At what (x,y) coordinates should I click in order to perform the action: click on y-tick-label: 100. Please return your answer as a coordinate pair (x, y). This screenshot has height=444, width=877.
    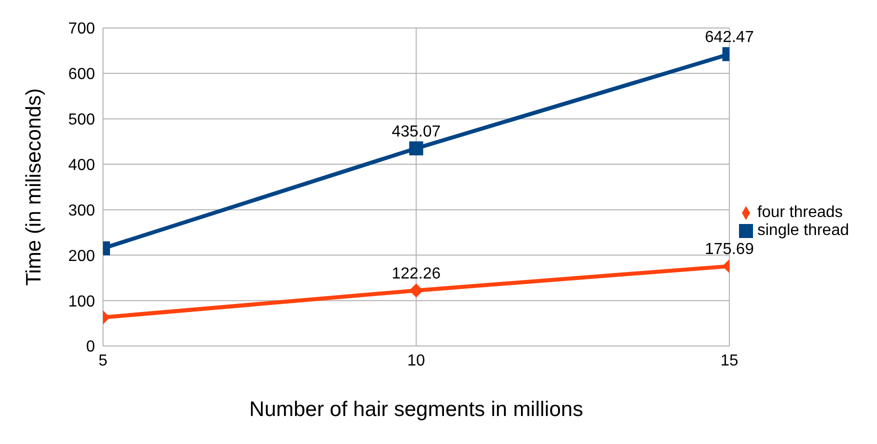
    Looking at the image, I should click on (82, 301).